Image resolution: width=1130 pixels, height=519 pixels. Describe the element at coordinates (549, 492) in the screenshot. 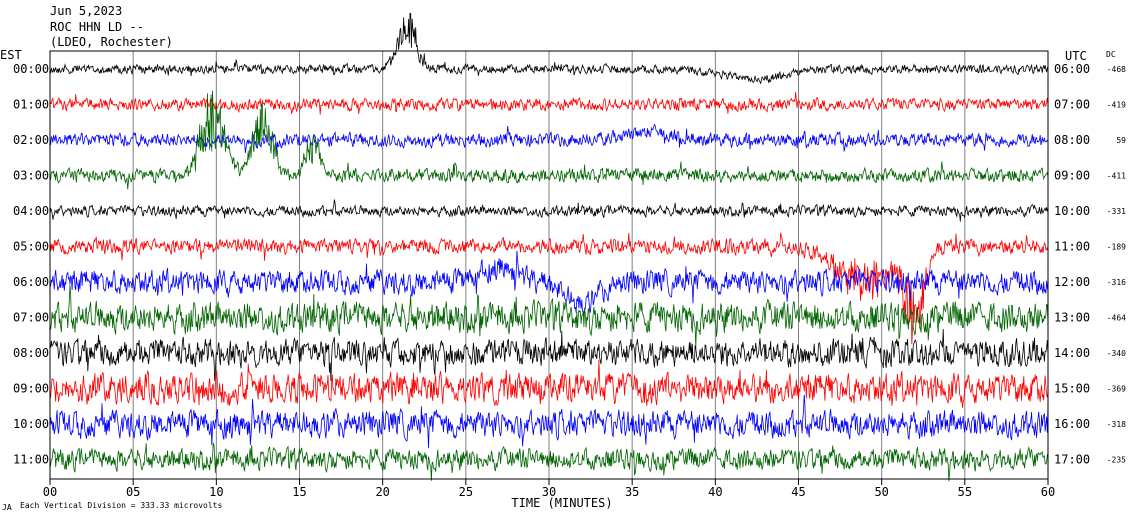

I see `x-tick-label: 30` at that location.